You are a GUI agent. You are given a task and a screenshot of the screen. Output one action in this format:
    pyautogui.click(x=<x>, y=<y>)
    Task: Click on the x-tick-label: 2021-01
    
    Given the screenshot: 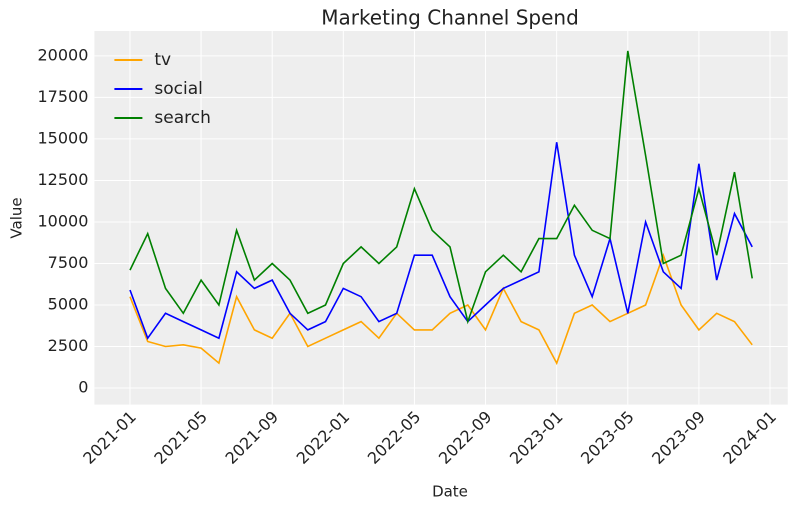 What is the action you would take?
    pyautogui.click(x=109, y=437)
    